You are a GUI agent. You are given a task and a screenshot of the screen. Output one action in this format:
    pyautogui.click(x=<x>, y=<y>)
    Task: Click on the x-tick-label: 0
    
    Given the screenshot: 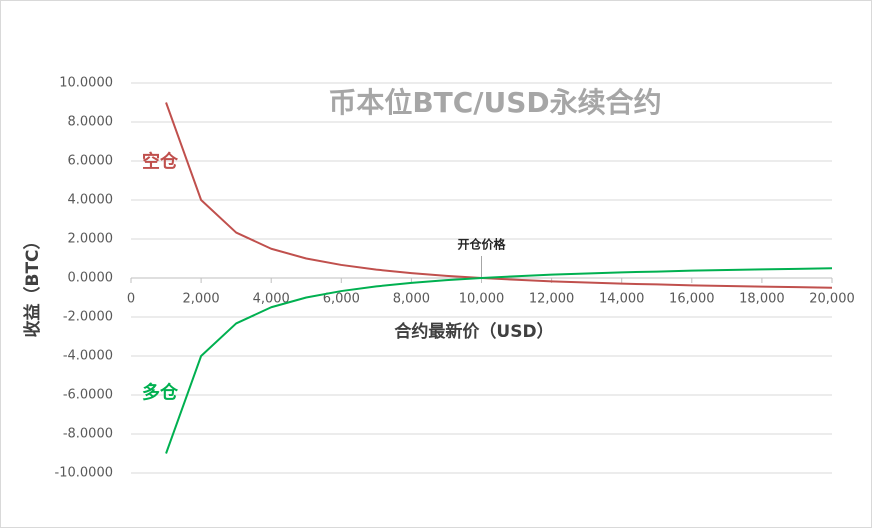 What is the action you would take?
    pyautogui.click(x=131, y=299)
    